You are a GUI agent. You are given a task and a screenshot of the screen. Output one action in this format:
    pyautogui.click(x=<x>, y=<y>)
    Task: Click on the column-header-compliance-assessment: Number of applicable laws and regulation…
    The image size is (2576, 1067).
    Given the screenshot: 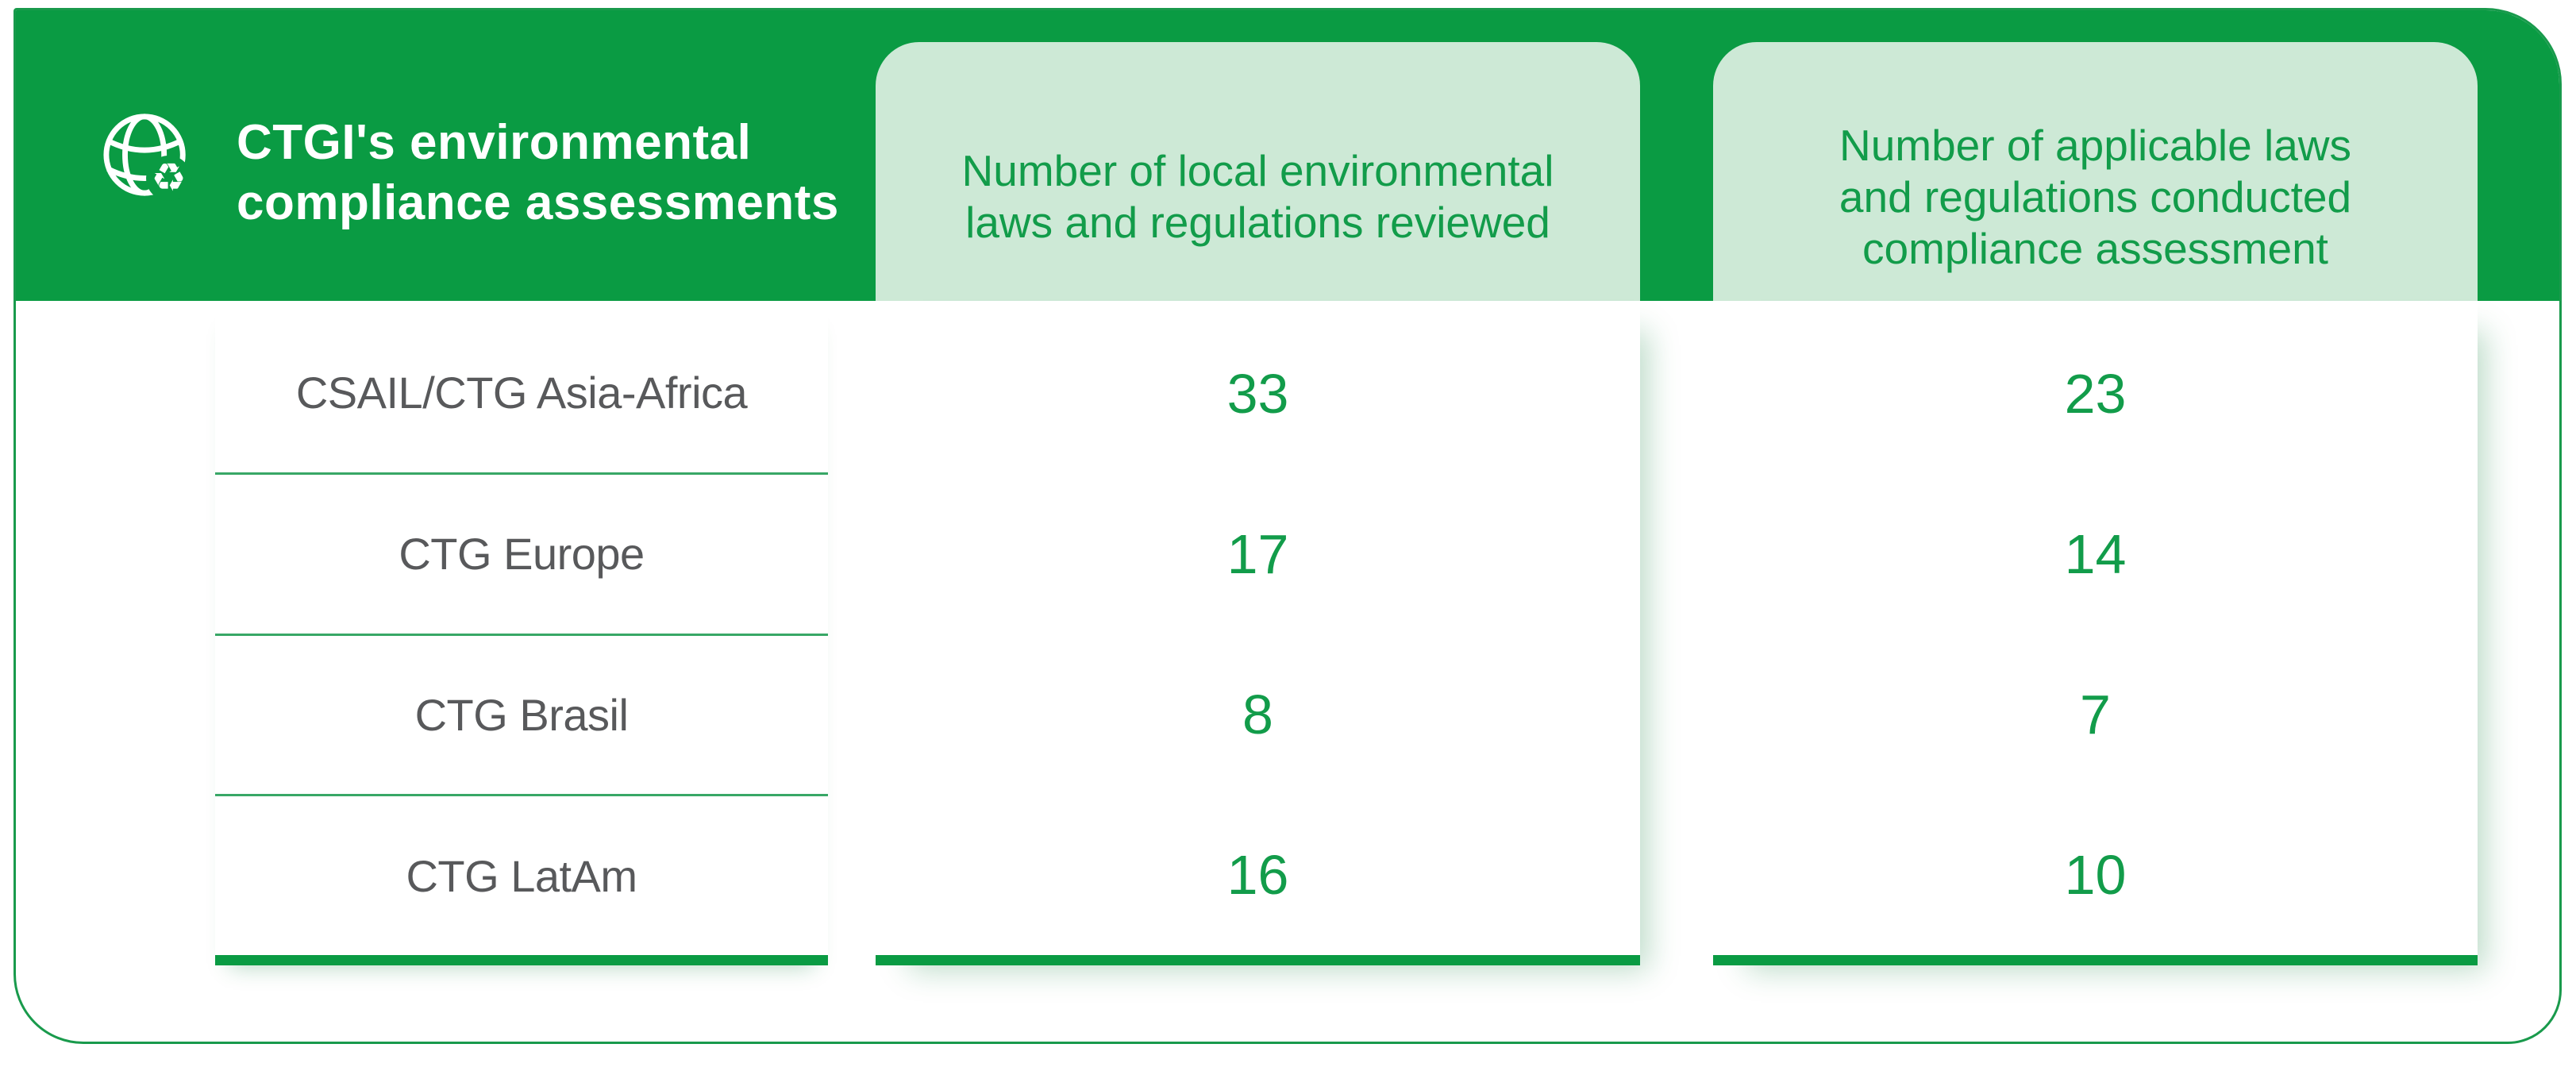 What is the action you would take?
    pyautogui.click(x=2095, y=171)
    